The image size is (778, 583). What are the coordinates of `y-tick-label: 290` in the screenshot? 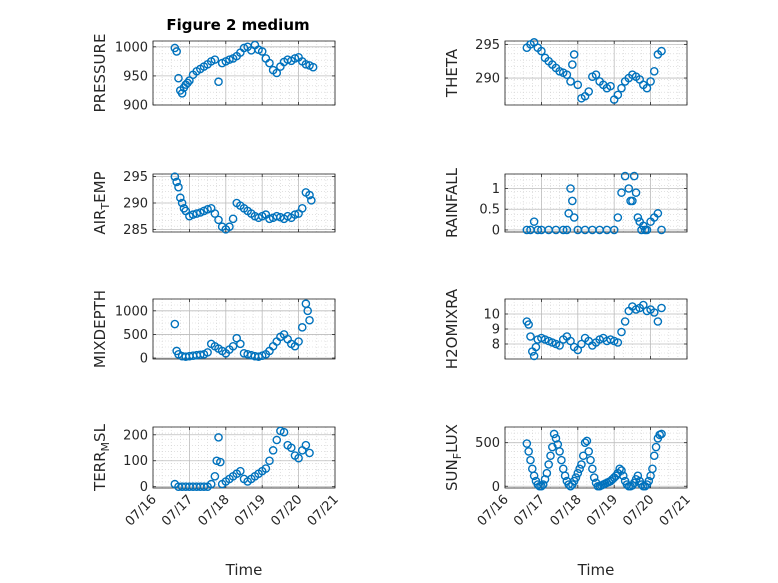 It's located at (135, 204).